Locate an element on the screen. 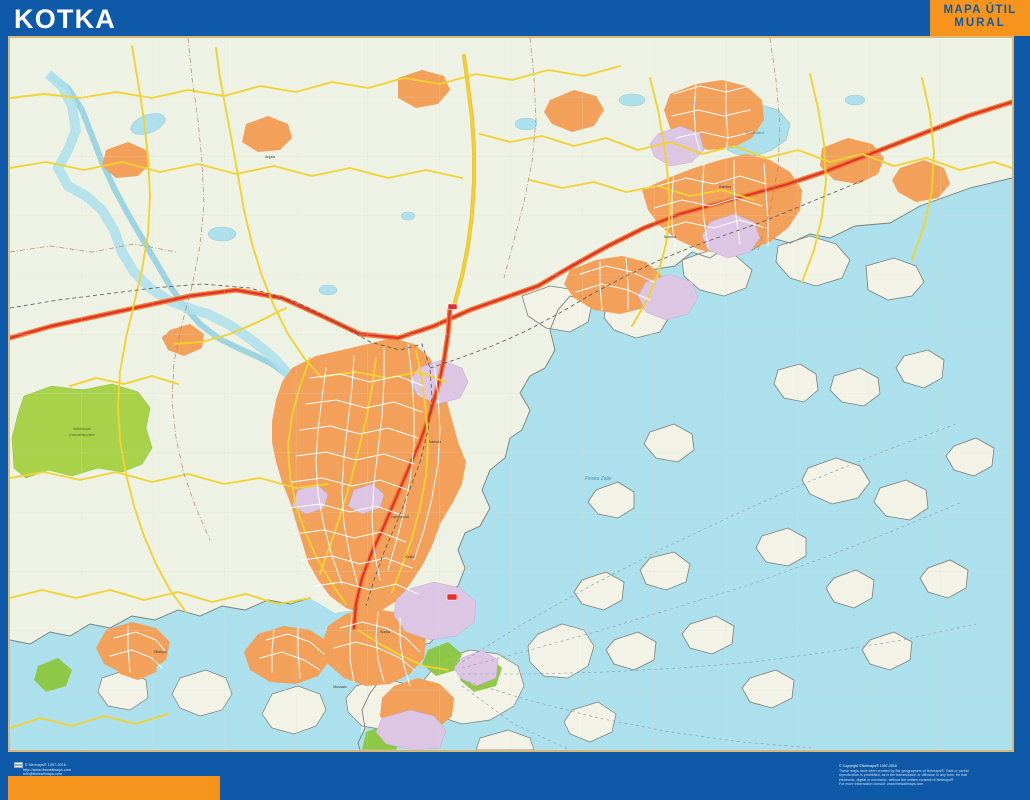 Image resolution: width=1030 pixels, height=800 pixels. credits-left-line-1: © Netmaps® 1997-2016 is located at coordinates (42, 765).